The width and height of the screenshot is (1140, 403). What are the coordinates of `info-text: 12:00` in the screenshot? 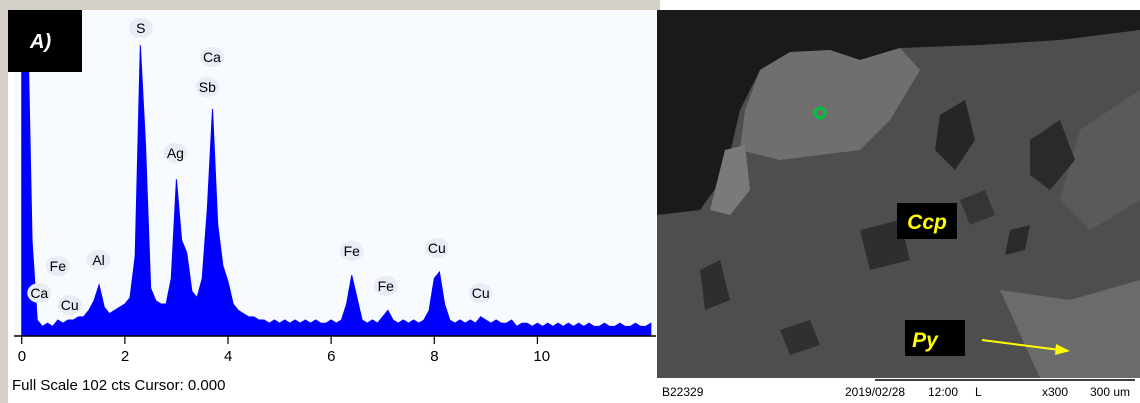 It's located at (943, 392).